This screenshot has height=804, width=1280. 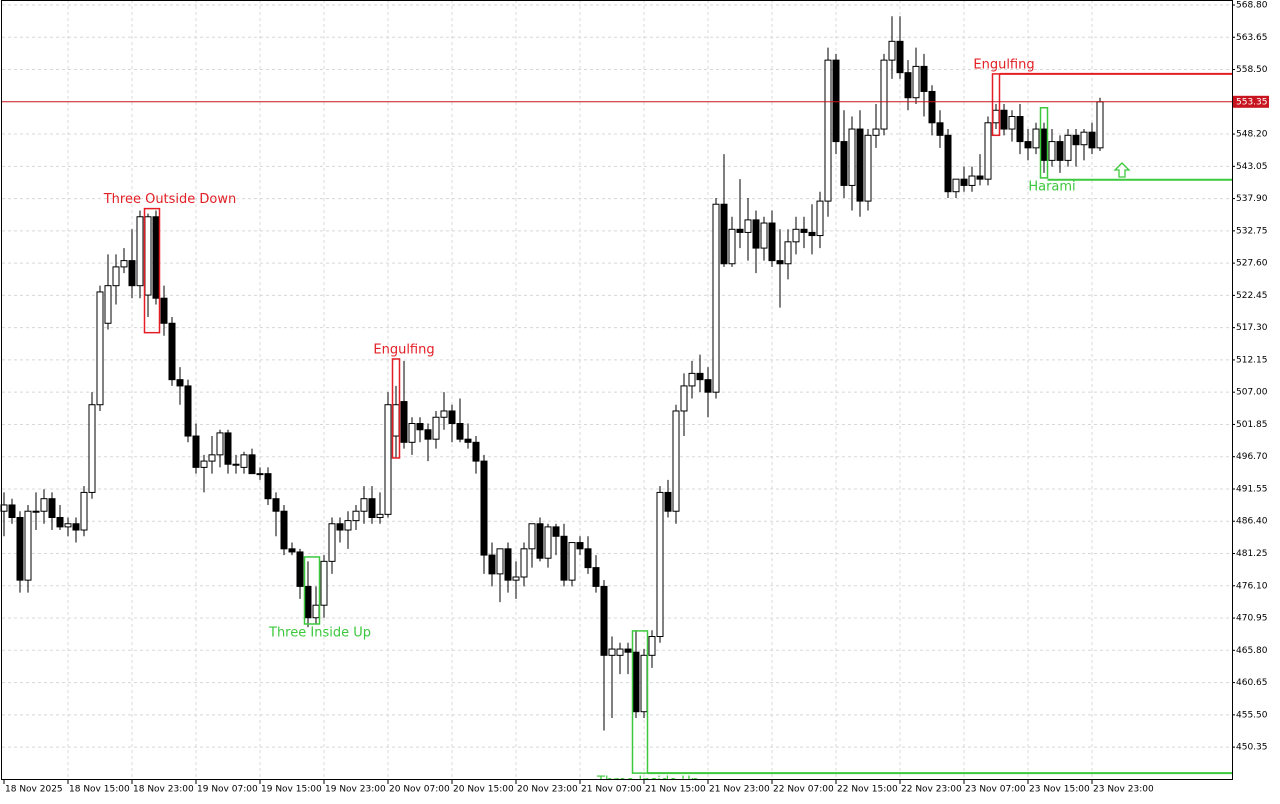 I want to click on y-tick-label: 537.90, so click(x=1252, y=199).